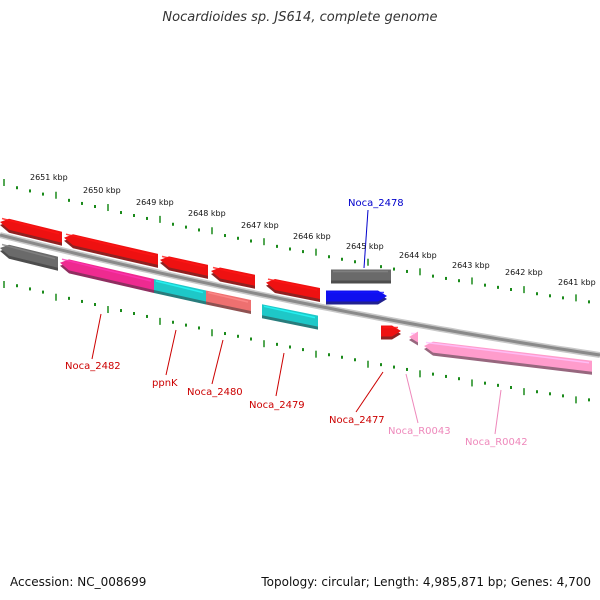 The image size is (600, 600). Describe the element at coordinates (577, 282) in the screenshot. I see `scale-label: 2641 kbp` at that location.